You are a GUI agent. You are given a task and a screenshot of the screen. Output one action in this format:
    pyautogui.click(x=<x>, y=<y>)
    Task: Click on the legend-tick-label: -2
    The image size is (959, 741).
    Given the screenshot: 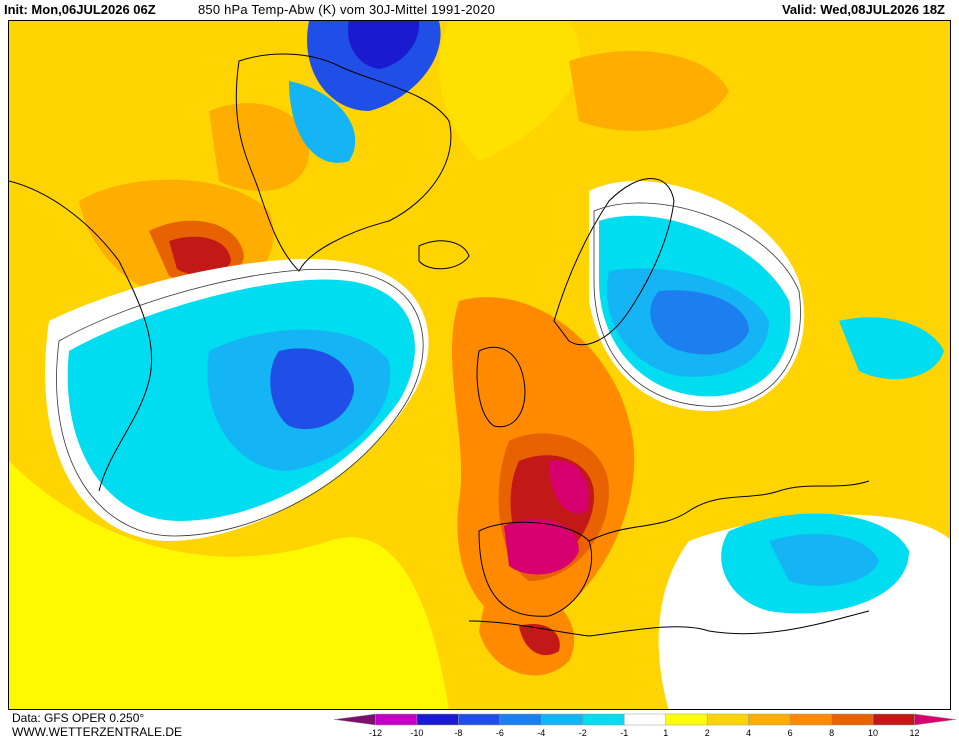 What is the action you would take?
    pyautogui.click(x=583, y=733)
    